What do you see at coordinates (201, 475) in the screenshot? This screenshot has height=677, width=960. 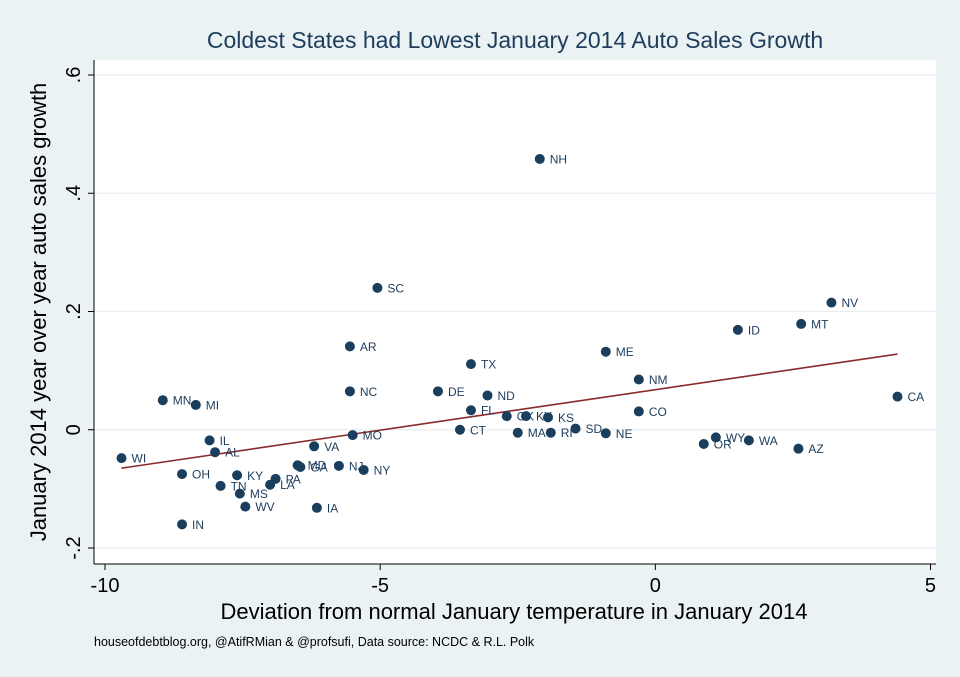 I see `point-label-oh-38: OH` at bounding box center [201, 475].